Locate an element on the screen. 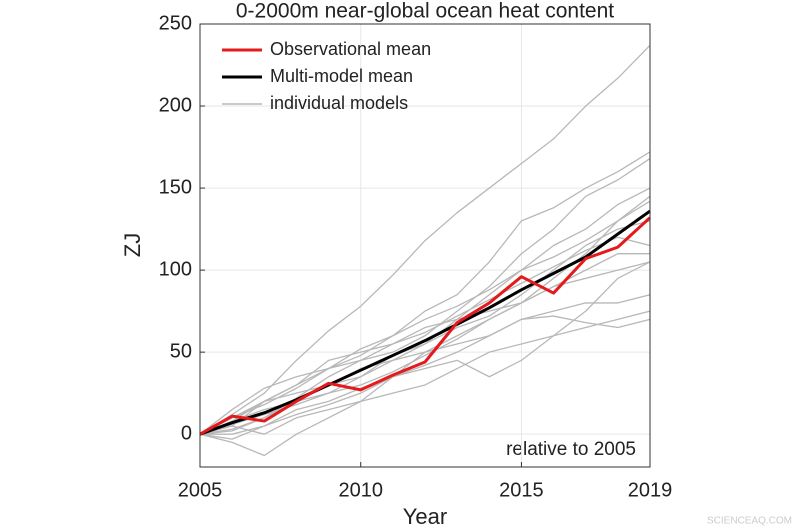 Image resolution: width=800 pixels, height=530 pixels. y-tick-label: 100 is located at coordinates (175, 269).